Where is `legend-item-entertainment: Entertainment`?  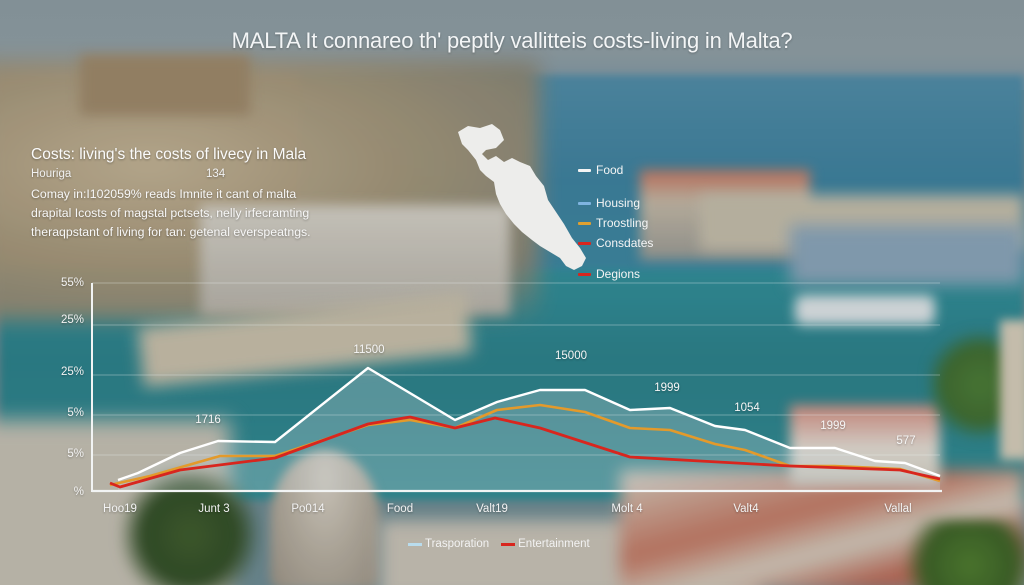 legend-item-entertainment: Entertainment is located at coordinates (545, 544).